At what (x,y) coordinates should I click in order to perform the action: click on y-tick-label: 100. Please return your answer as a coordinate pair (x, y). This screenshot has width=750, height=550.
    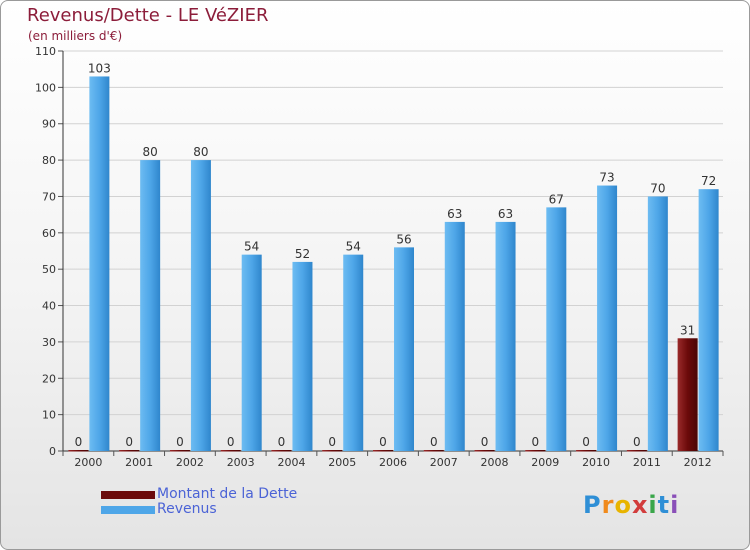
    Looking at the image, I should click on (45, 87).